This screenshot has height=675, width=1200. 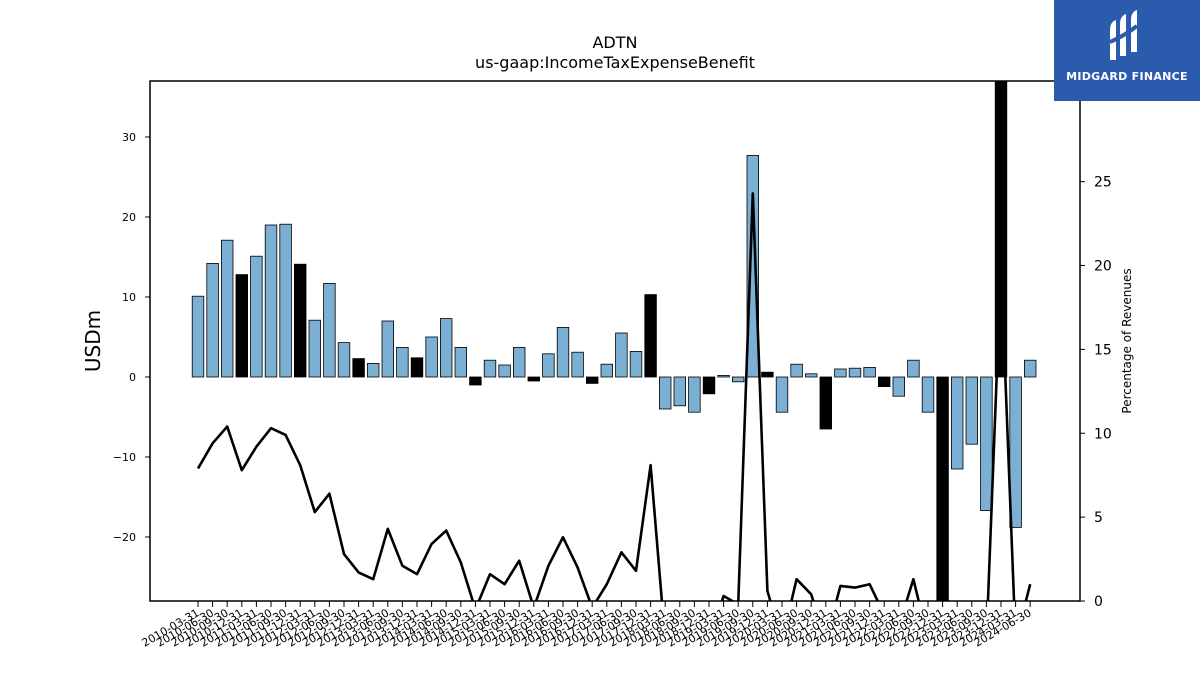 I want to click on y-axis-label: USDm, so click(x=93, y=341).